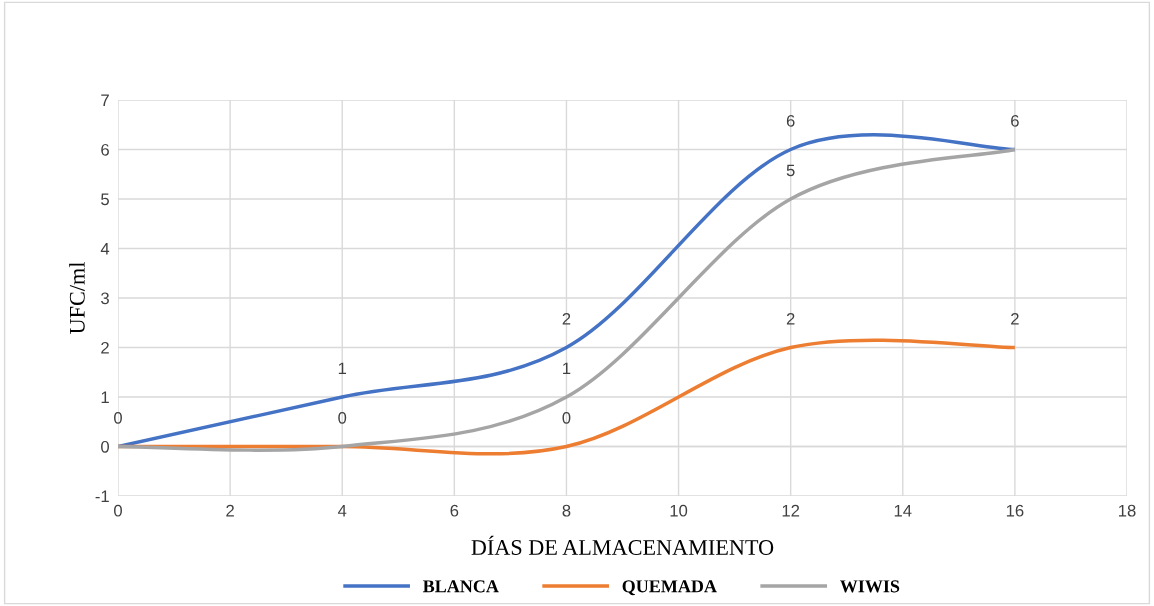  Describe the element at coordinates (230, 510) in the screenshot. I see `x-tick-label: 2` at that location.